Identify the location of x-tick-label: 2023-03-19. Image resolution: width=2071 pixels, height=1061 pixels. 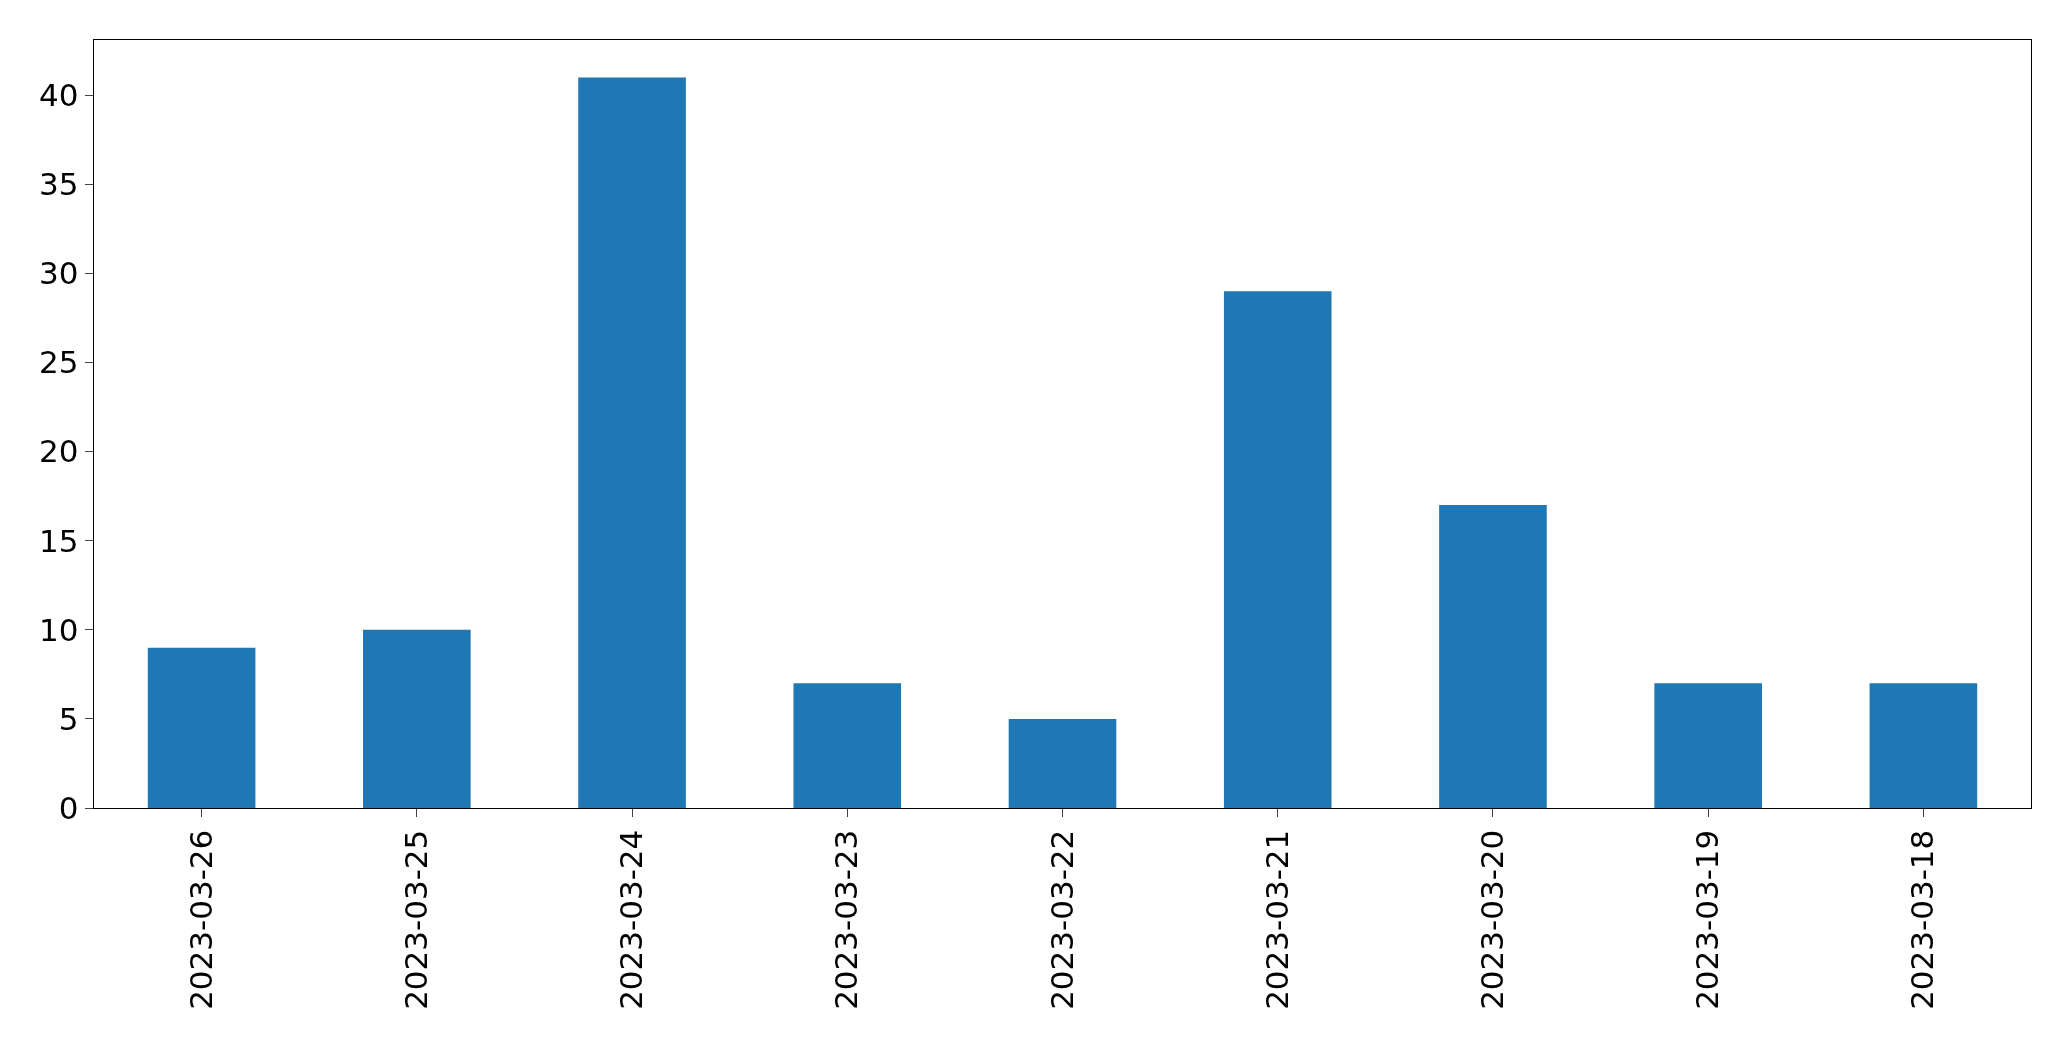
(1707, 919).